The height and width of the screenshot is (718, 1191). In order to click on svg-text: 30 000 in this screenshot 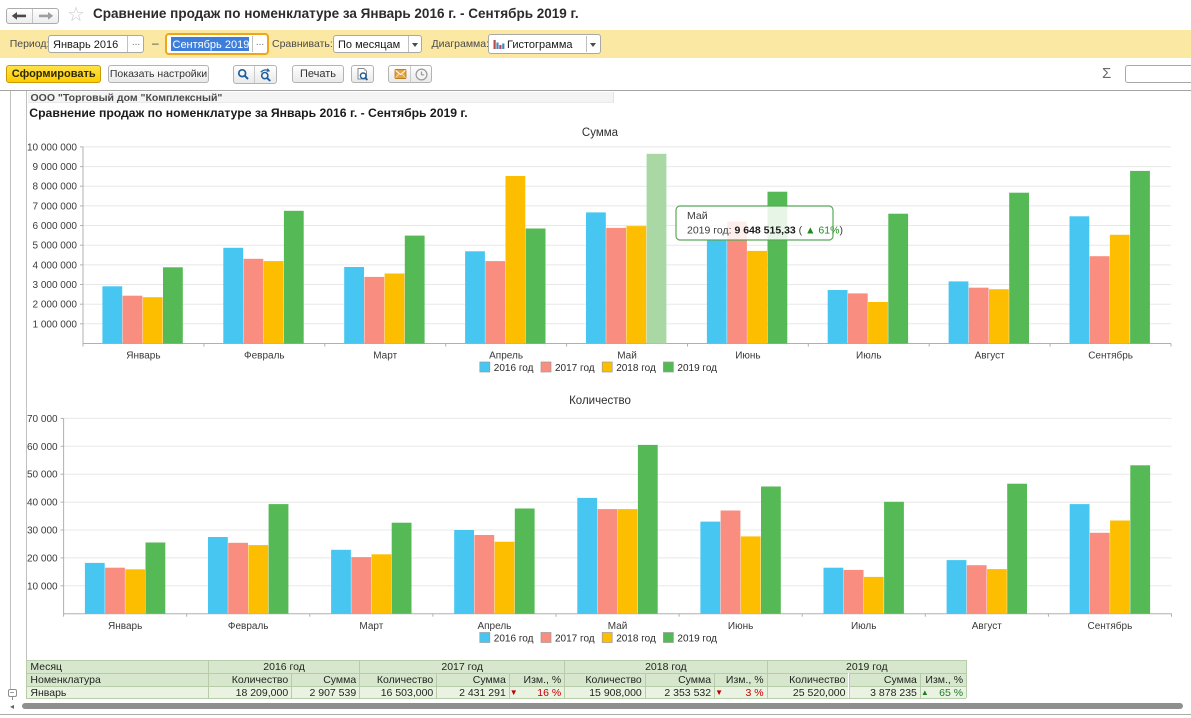, I will do `click(42, 531)`.